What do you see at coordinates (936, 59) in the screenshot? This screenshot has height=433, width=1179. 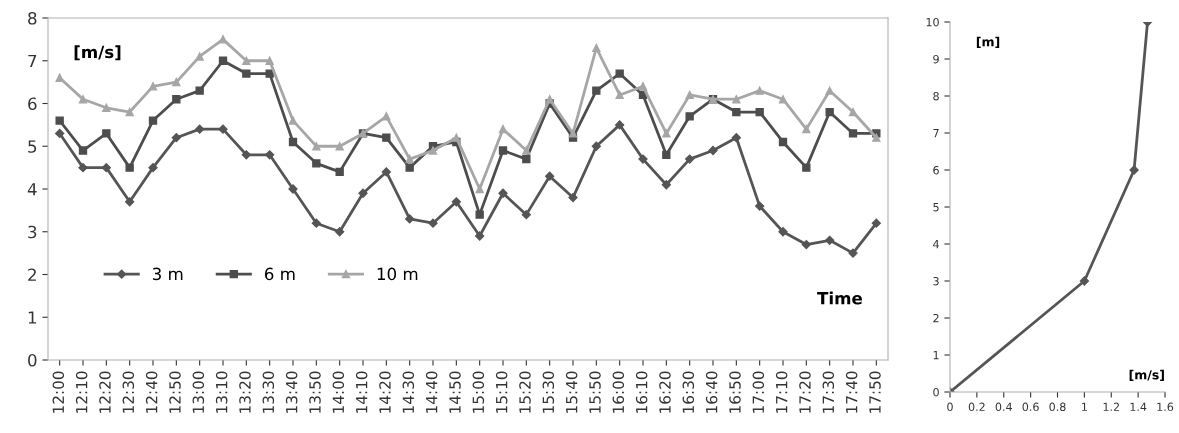 I see `y-tick-label: 9` at bounding box center [936, 59].